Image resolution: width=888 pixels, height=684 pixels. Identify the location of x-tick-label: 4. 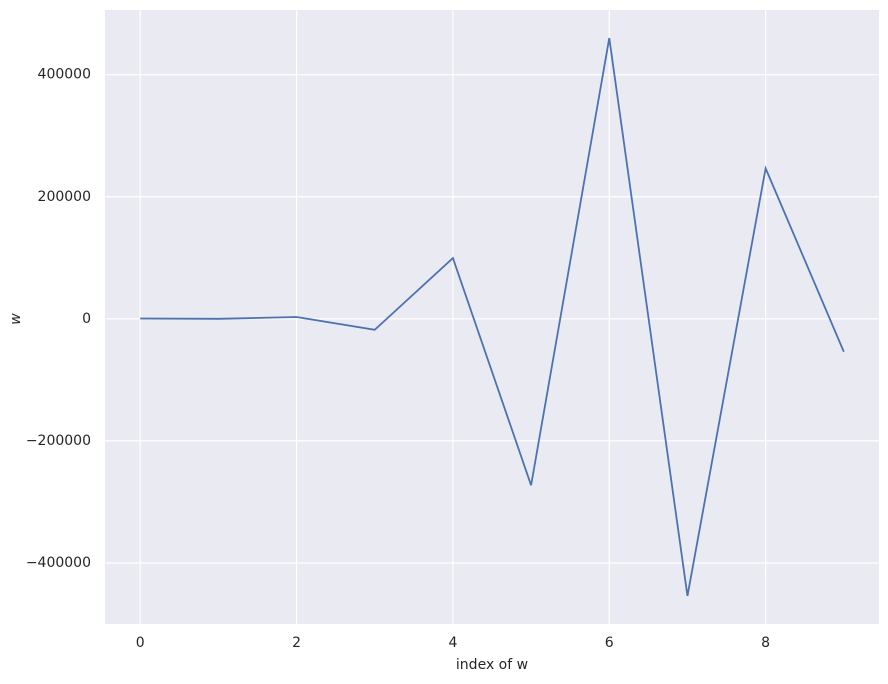
(452, 643).